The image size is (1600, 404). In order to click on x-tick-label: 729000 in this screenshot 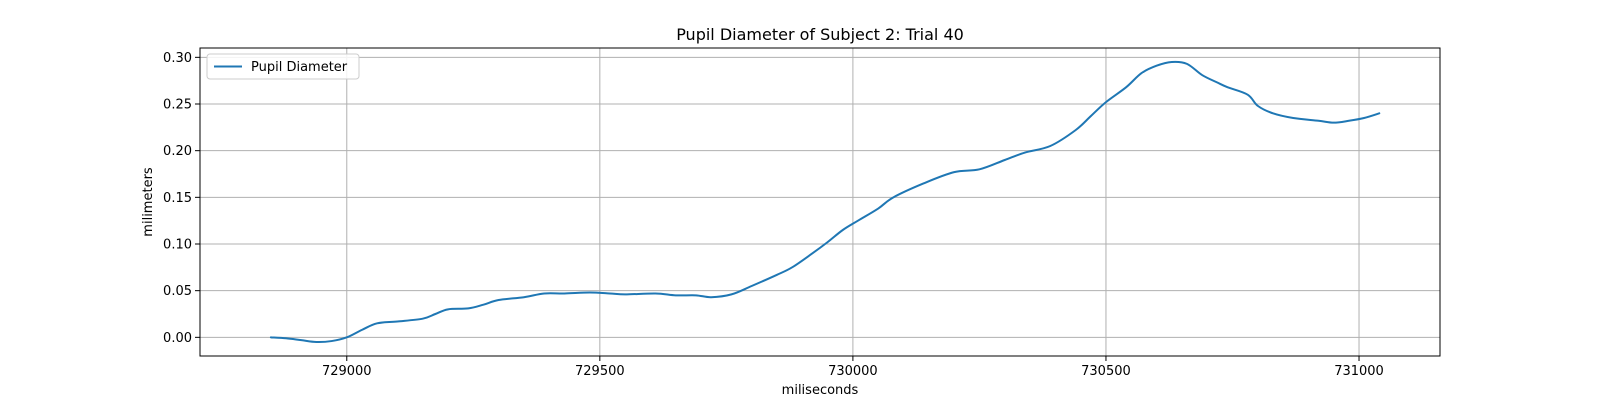, I will do `click(347, 371)`.